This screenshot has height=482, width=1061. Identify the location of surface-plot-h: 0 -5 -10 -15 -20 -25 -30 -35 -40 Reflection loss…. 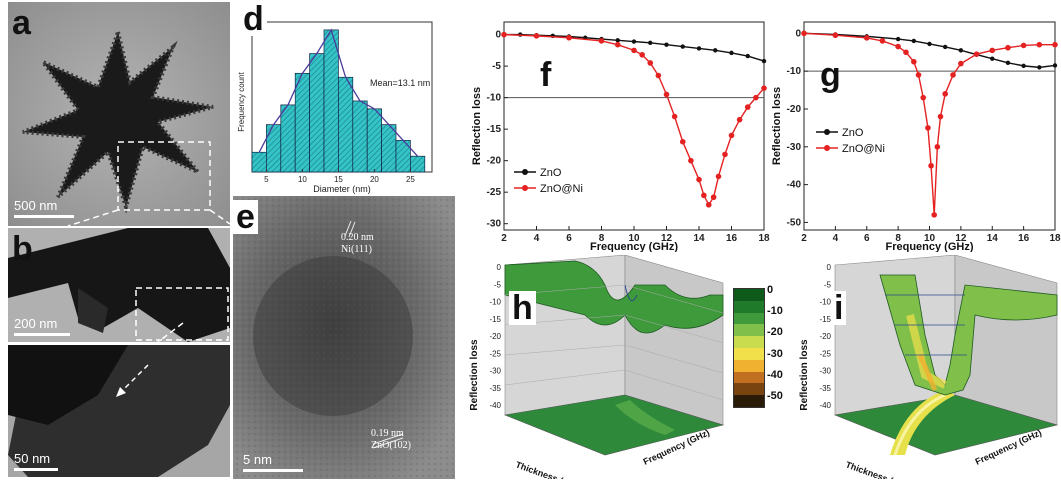
(597, 367).